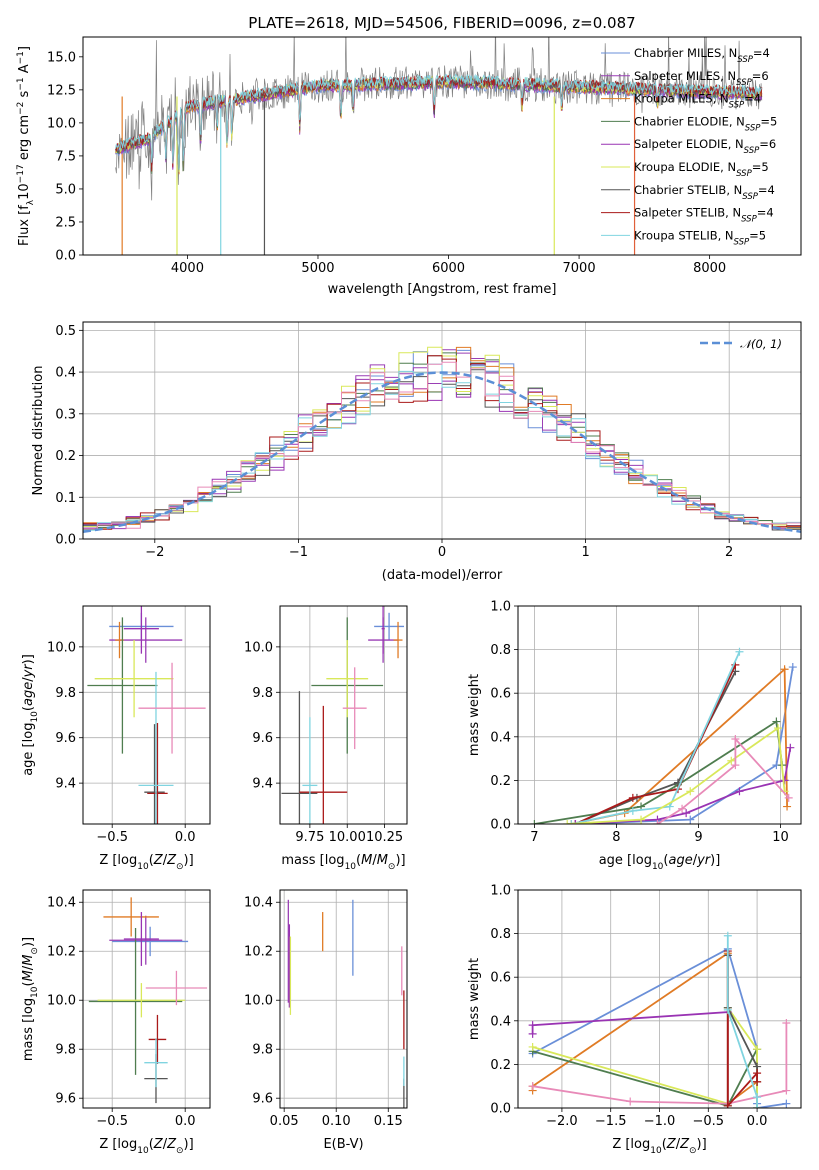  Describe the element at coordinates (180, 867) in the screenshot. I see `label-part: ⊙` at that location.